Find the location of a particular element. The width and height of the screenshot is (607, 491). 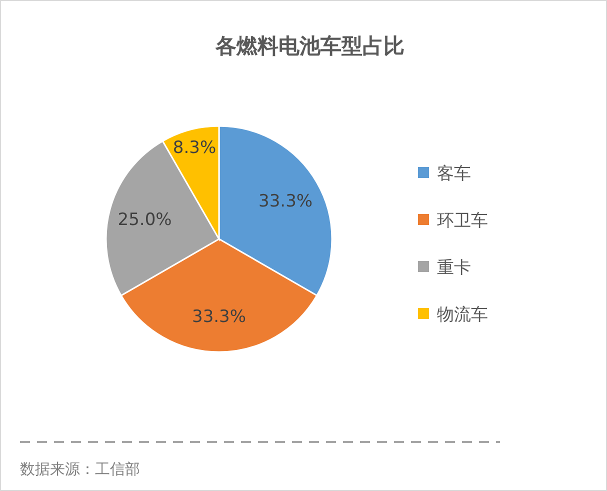

data-label: 8.3% is located at coordinates (194, 148).